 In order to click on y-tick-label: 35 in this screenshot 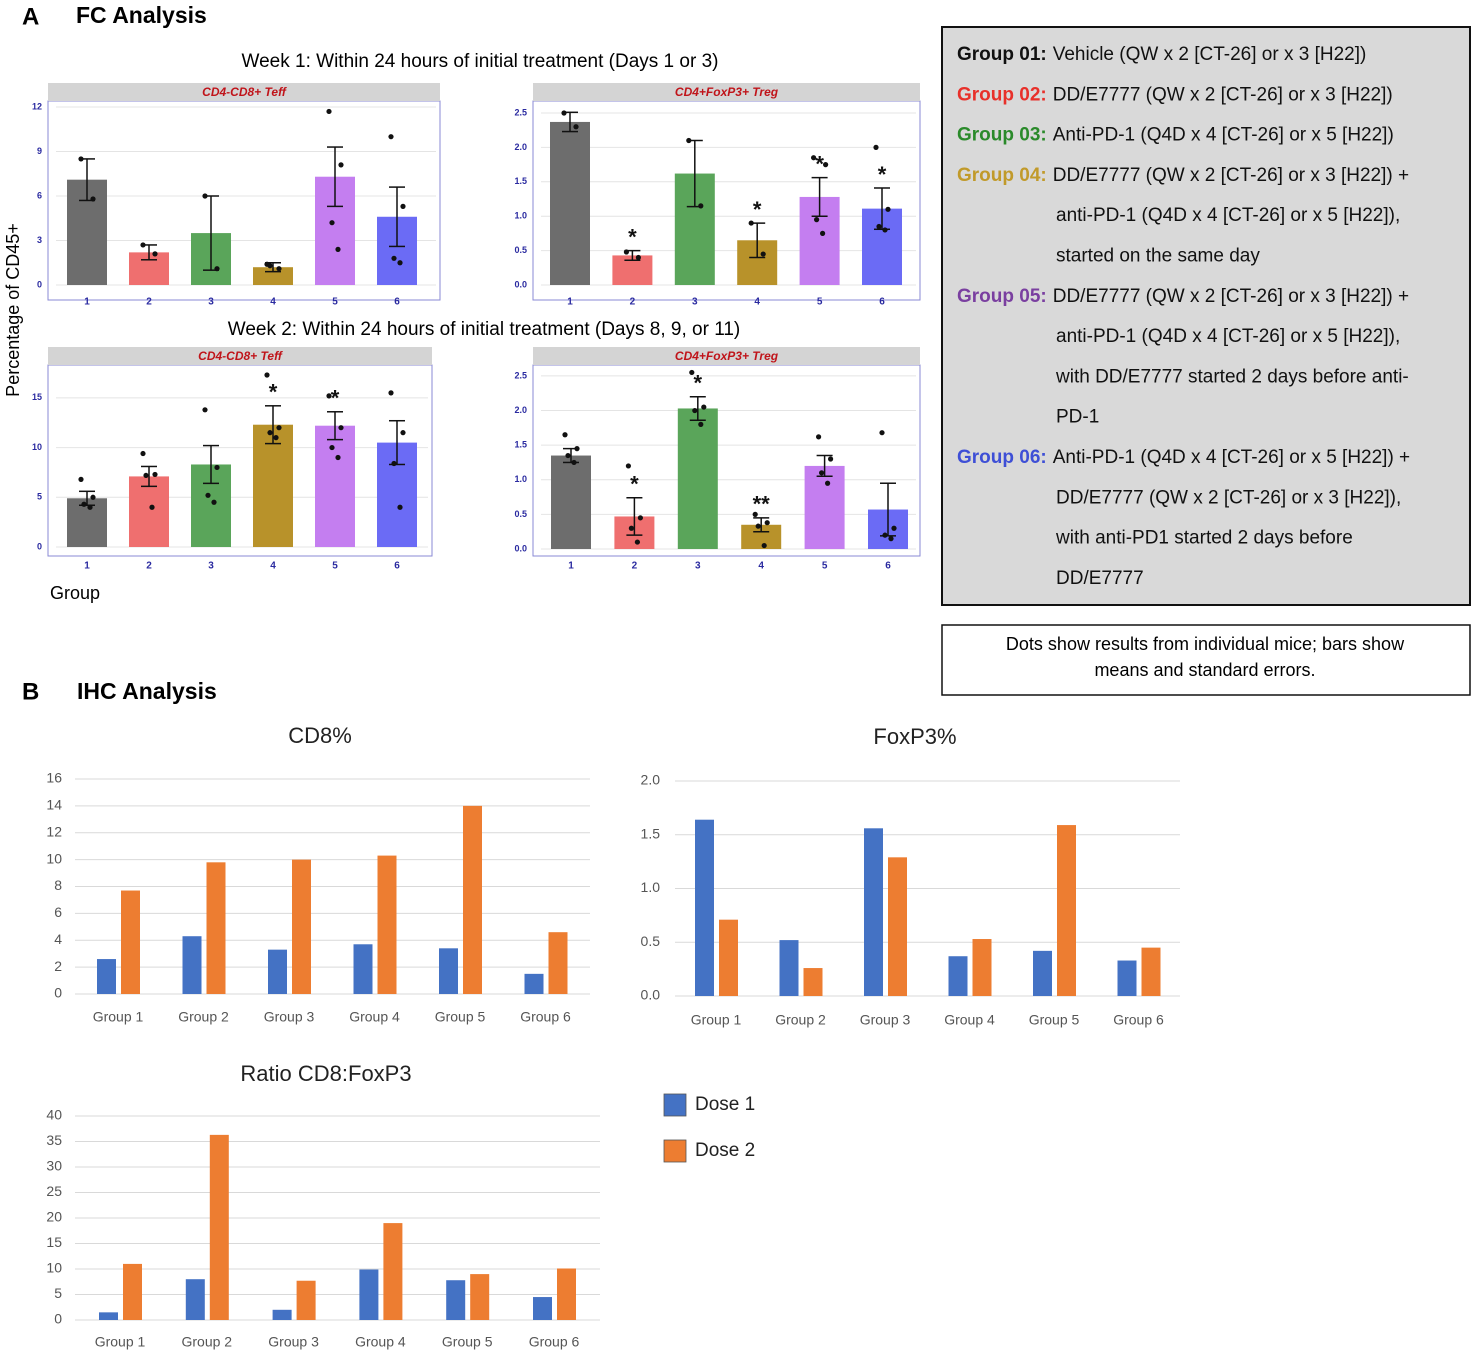, I will do `click(54, 1140)`.